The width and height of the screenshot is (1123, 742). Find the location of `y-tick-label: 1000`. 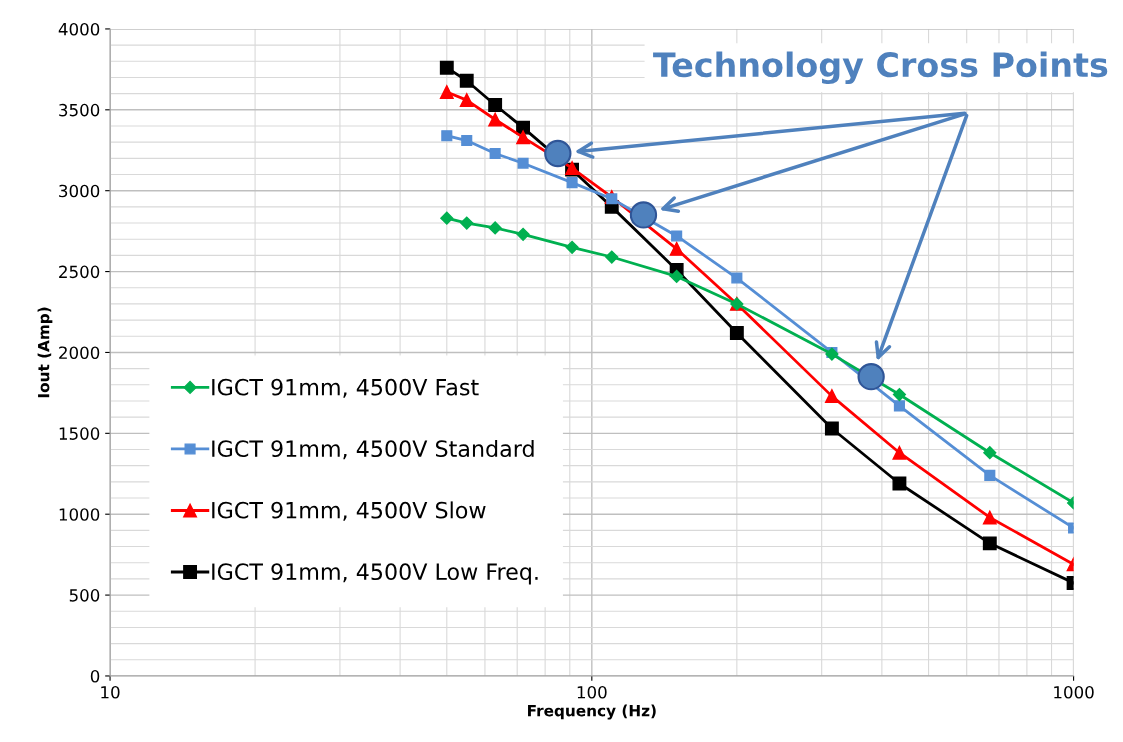

y-tick-label: 1000 is located at coordinates (79, 514).